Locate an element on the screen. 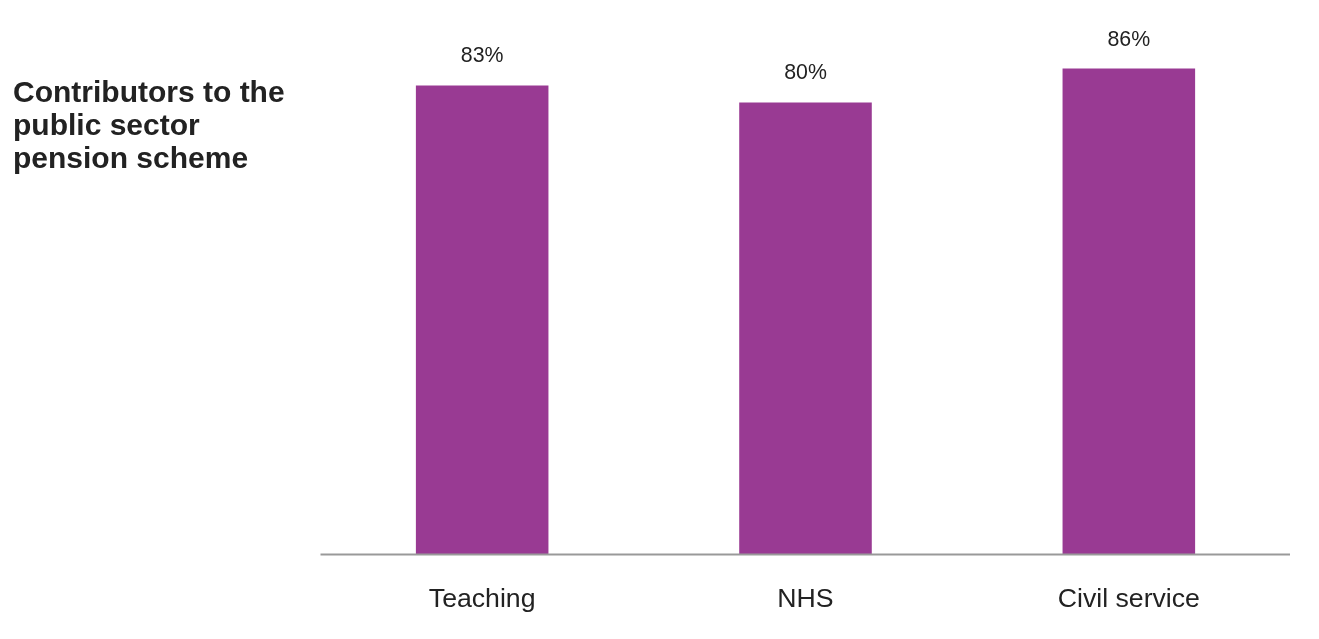  text: Contributors to the public sector pension scheme is located at coordinates (149, 124).